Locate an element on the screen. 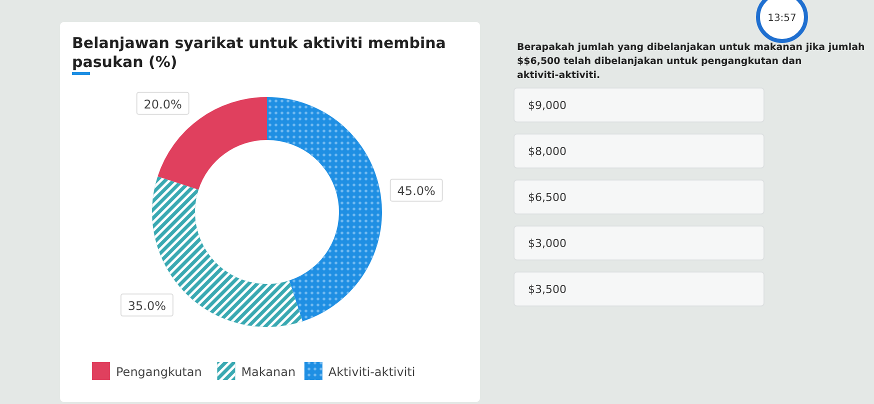 The image size is (874, 404). legend-label: Aktiviti-aktiviti is located at coordinates (372, 372).